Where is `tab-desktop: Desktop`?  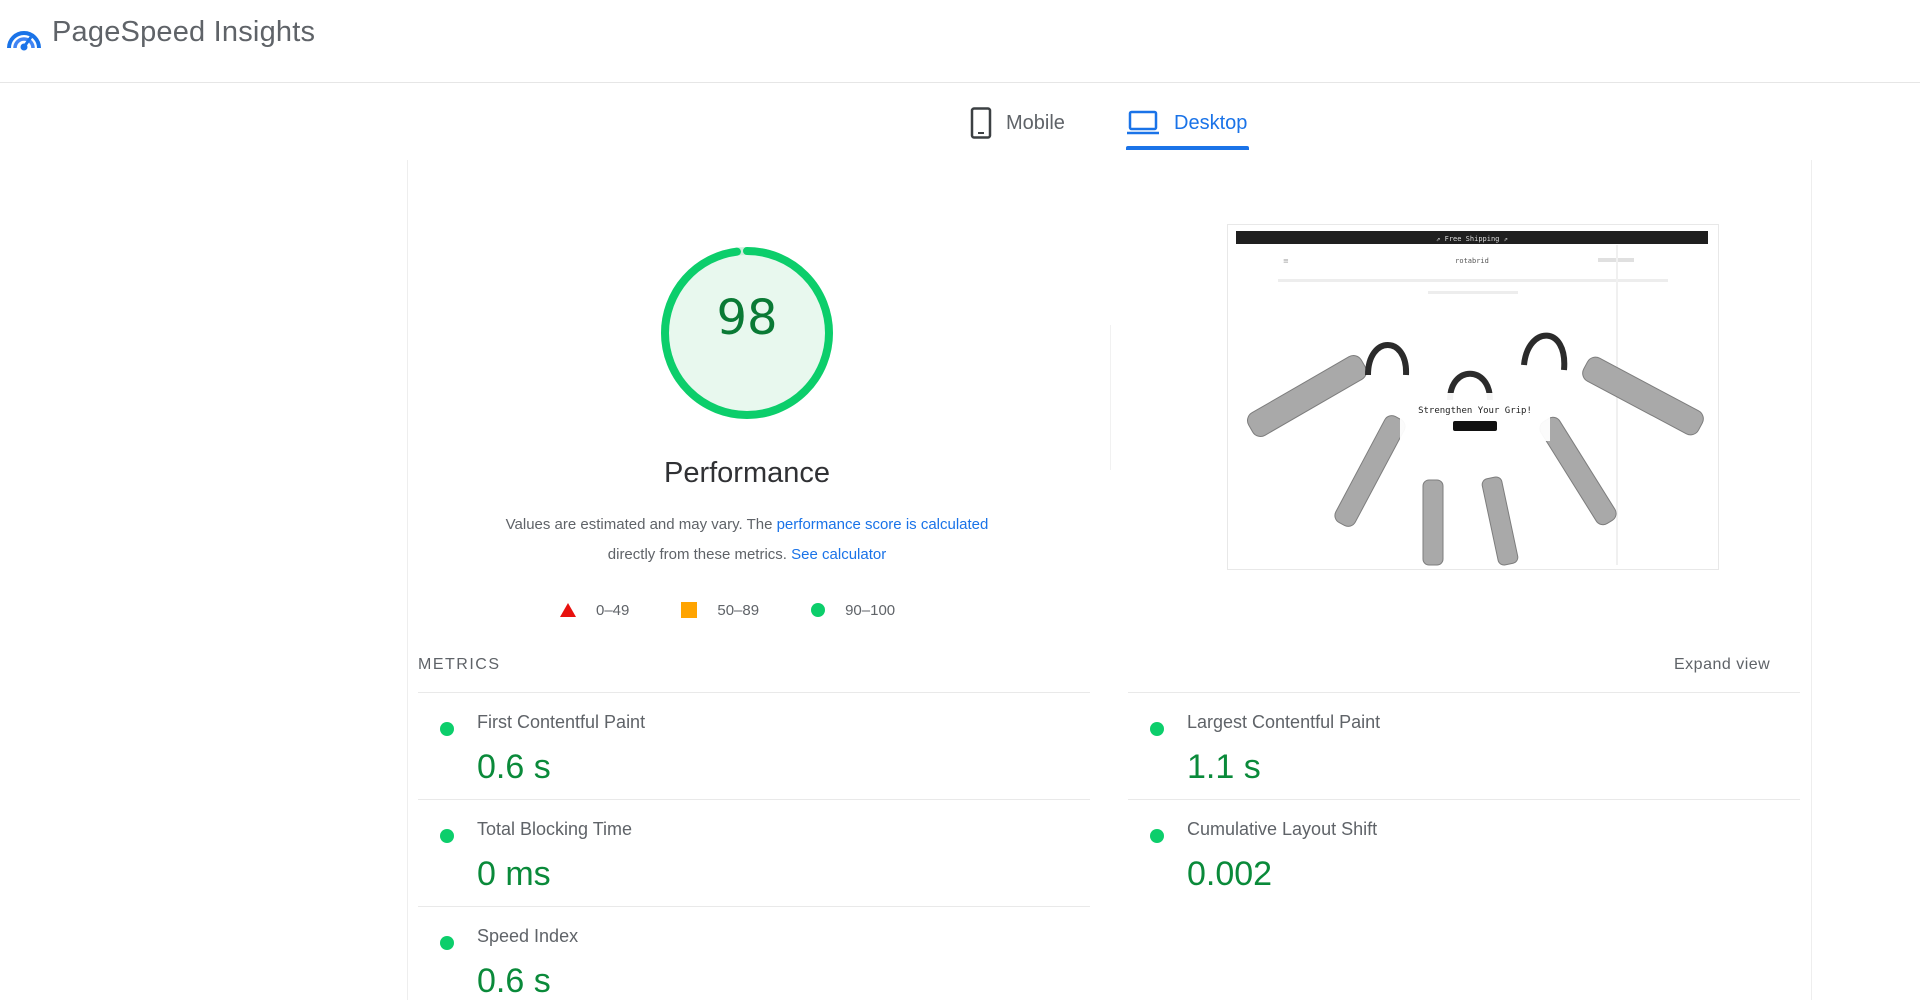
tab-desktop: Desktop is located at coordinates (1188, 123).